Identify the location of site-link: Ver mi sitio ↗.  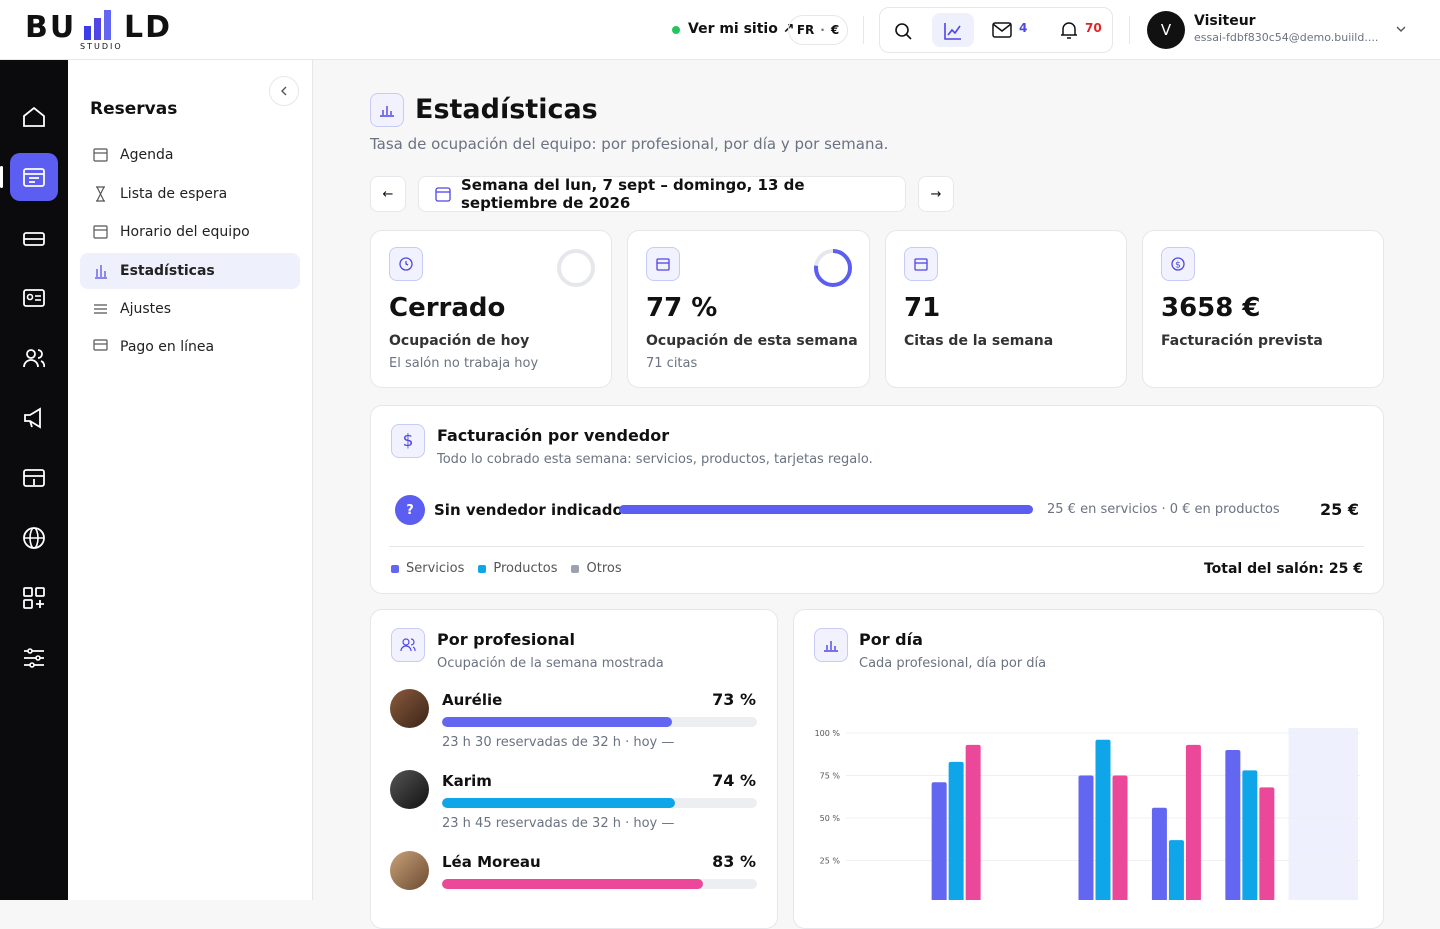
(741, 29).